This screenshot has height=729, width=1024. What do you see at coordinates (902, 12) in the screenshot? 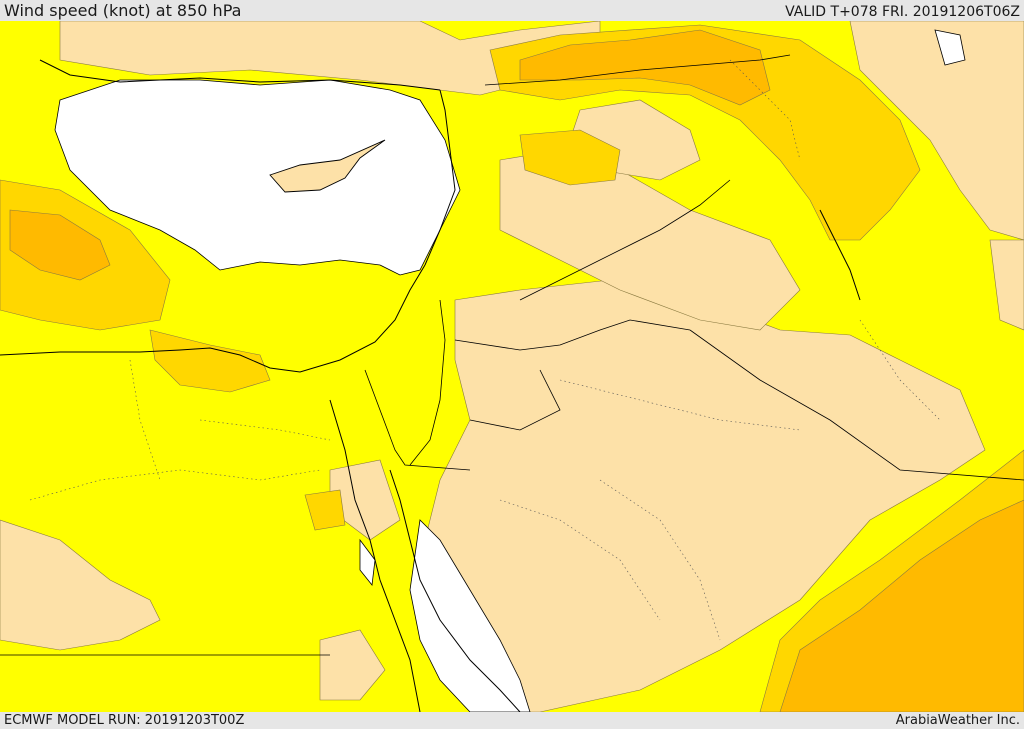
I see `valid-time: VALID T+078 FRI. 20191206T06Z` at bounding box center [902, 12].